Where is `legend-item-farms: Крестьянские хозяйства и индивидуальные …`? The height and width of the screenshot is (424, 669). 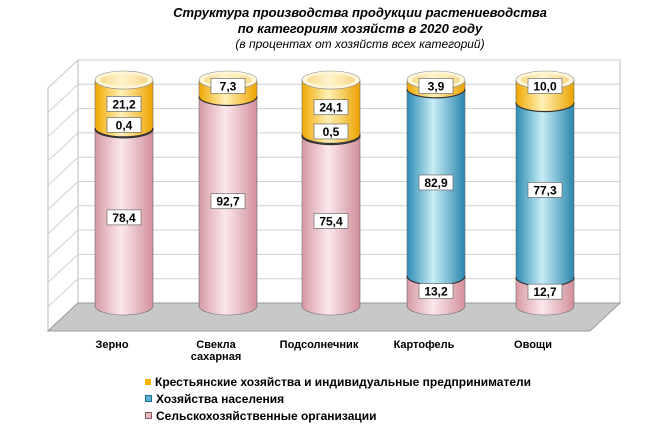 legend-item-farms: Крестьянские хозяйства и индивидуальные … is located at coordinates (338, 381).